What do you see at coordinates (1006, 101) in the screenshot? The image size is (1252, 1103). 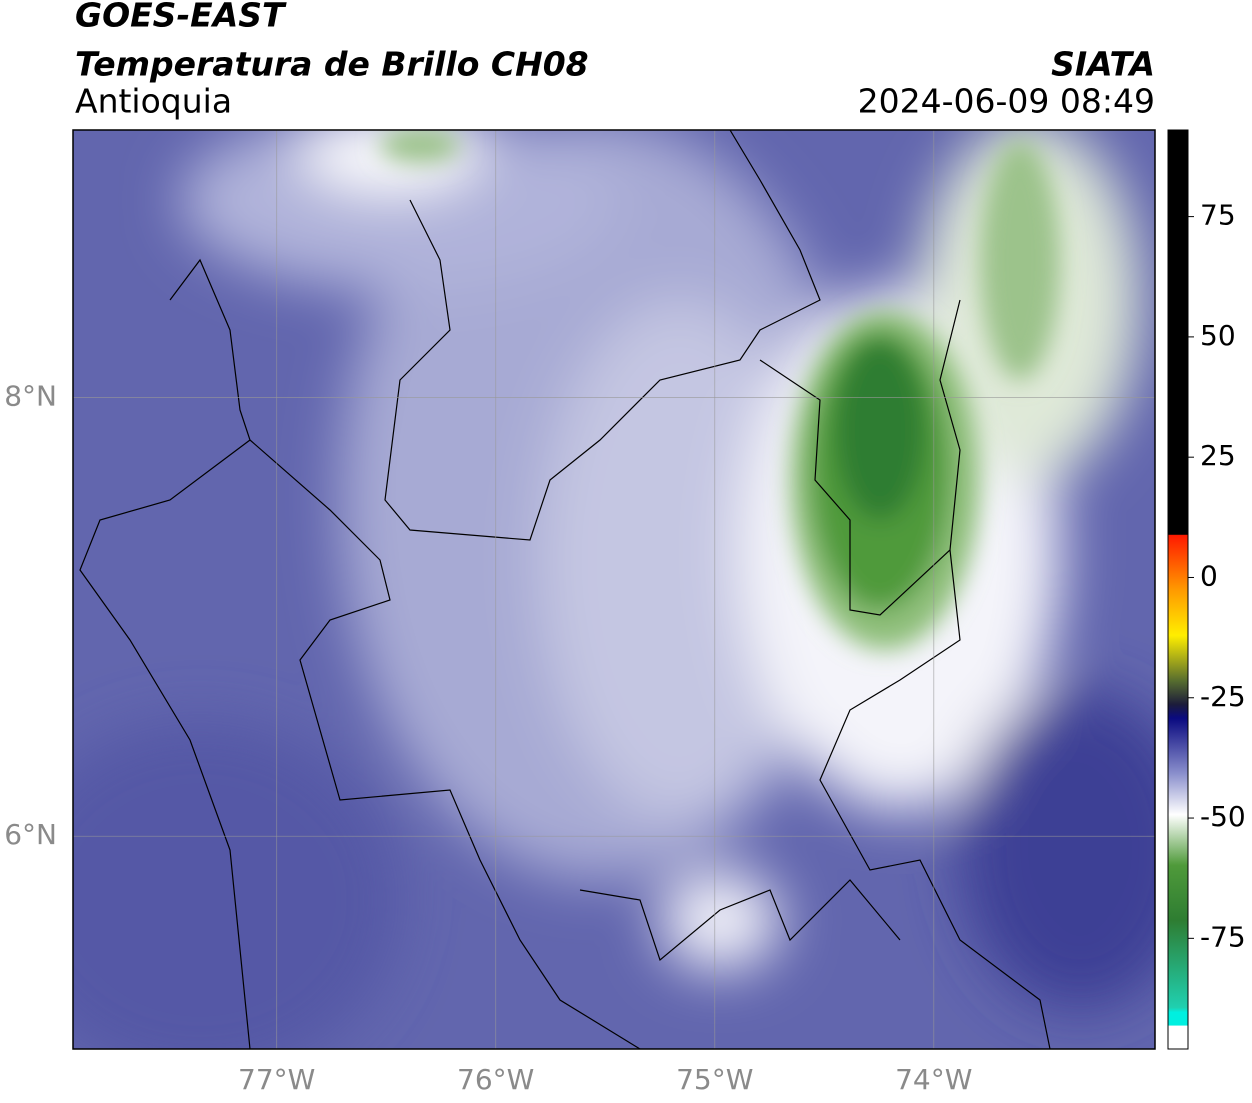 I see `datetime-title: 2024-06-09 08:49` at bounding box center [1006, 101].